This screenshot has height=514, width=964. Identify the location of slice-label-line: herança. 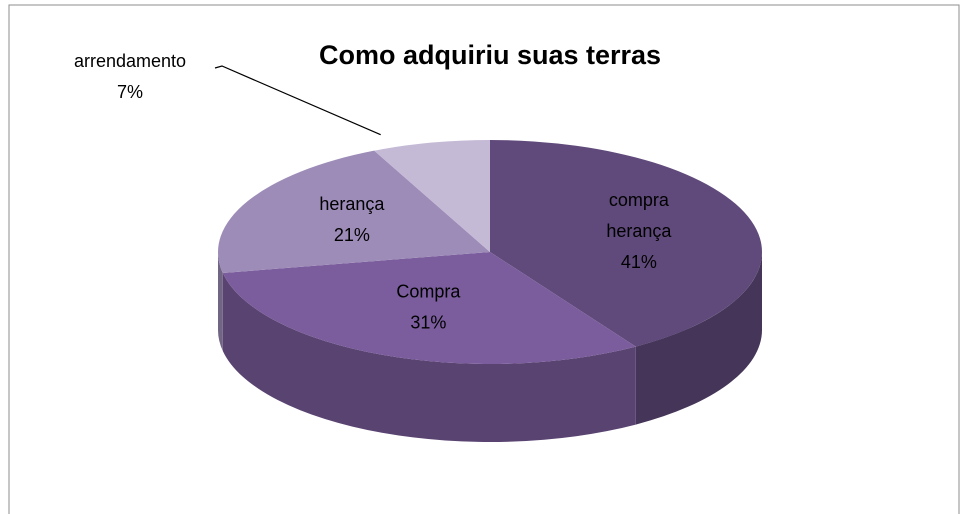
(639, 231).